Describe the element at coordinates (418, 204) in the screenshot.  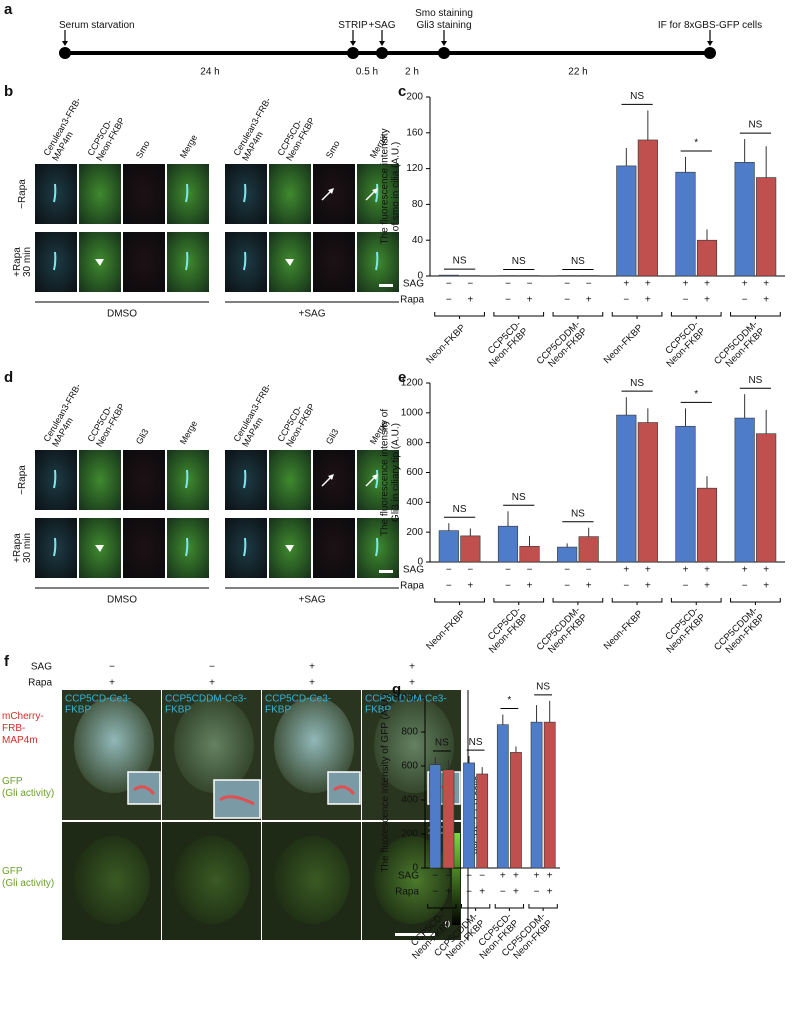
I see `y-tick-label: 80` at that location.